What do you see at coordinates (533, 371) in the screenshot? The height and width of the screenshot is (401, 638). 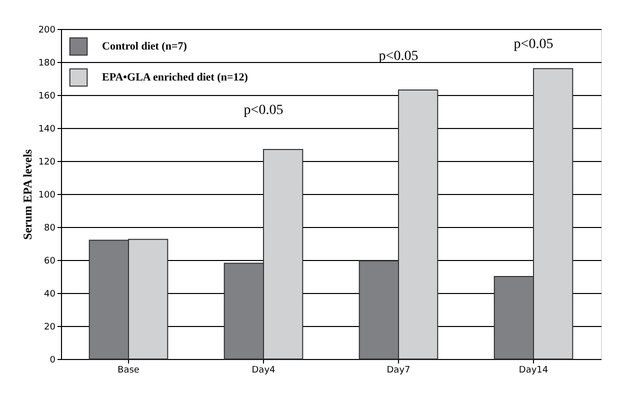 I see `x-tick-label: Day14` at bounding box center [533, 371].